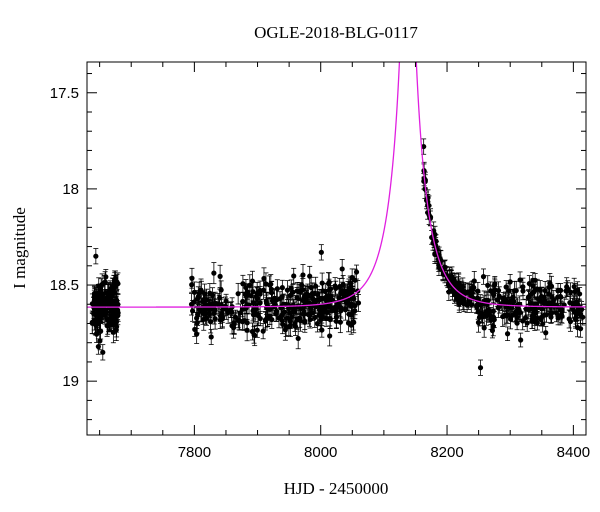 The image size is (600, 512). I want to click on x-tick-label: 8000, so click(320, 452).